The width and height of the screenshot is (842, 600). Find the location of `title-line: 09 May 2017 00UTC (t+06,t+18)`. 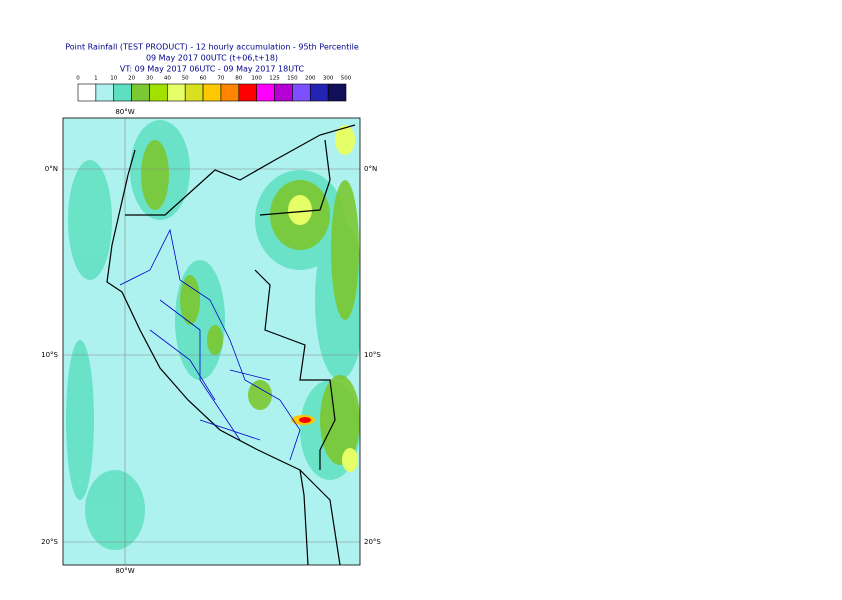

title-line: 09 May 2017 00UTC (t+06,t+18) is located at coordinates (212, 58).